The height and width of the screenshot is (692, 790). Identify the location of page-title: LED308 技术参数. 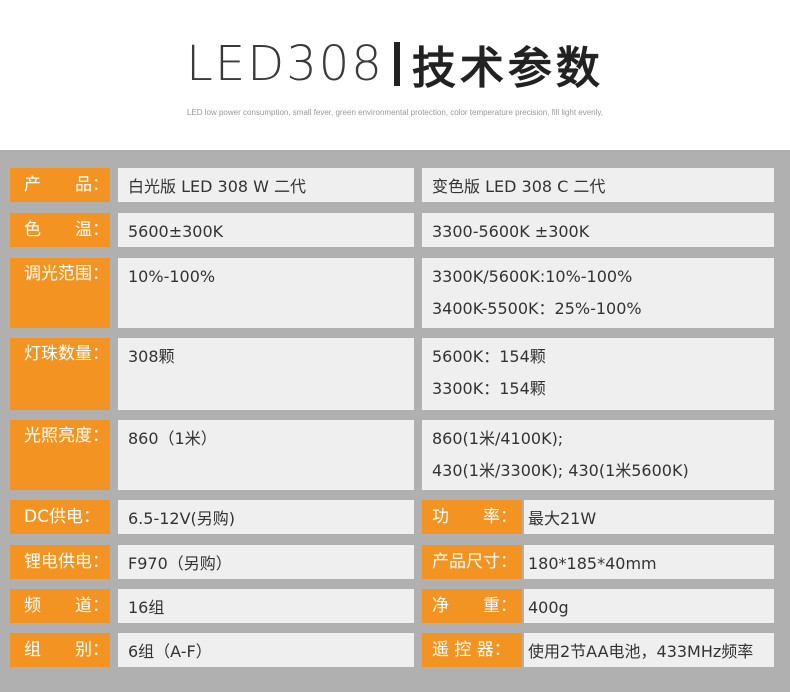
(395, 64).